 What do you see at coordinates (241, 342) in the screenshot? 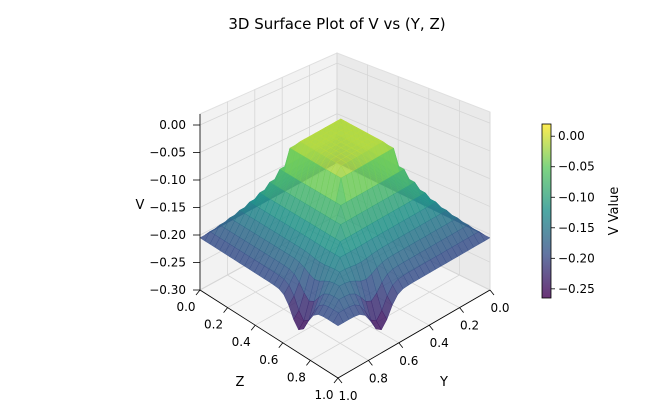
I see `z-tick-label: 0.4` at bounding box center [241, 342].